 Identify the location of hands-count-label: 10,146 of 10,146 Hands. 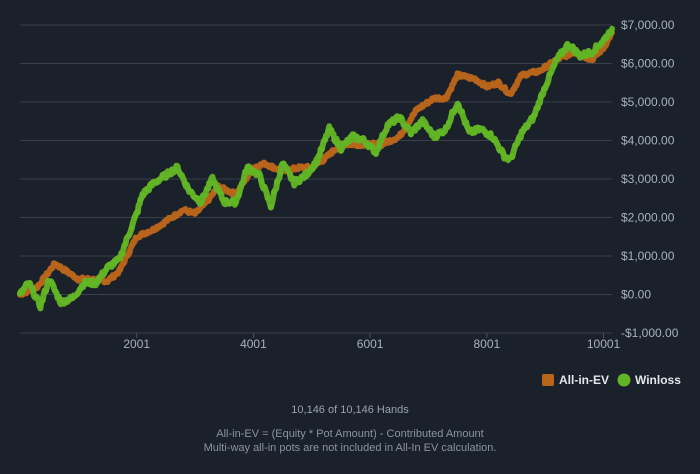
(350, 410).